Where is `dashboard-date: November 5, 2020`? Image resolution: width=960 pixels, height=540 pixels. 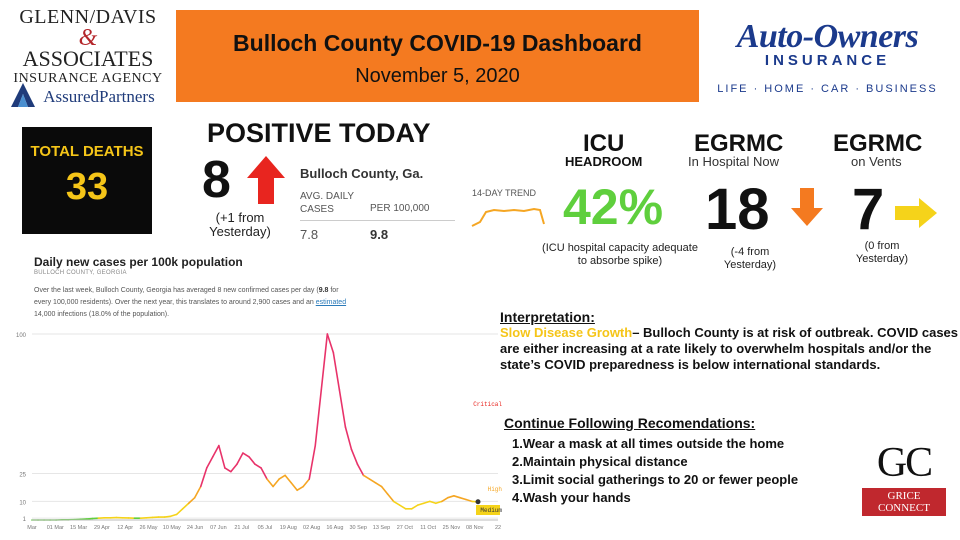 dashboard-date: November 5, 2020 is located at coordinates (437, 76).